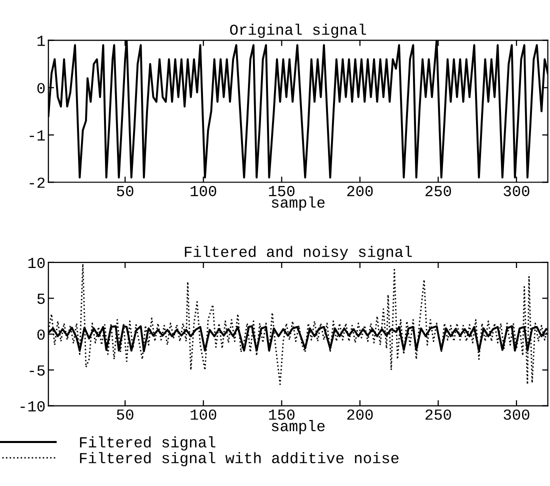 This screenshot has width=550, height=486. I want to click on y-tick-label: -2, so click(37, 183).